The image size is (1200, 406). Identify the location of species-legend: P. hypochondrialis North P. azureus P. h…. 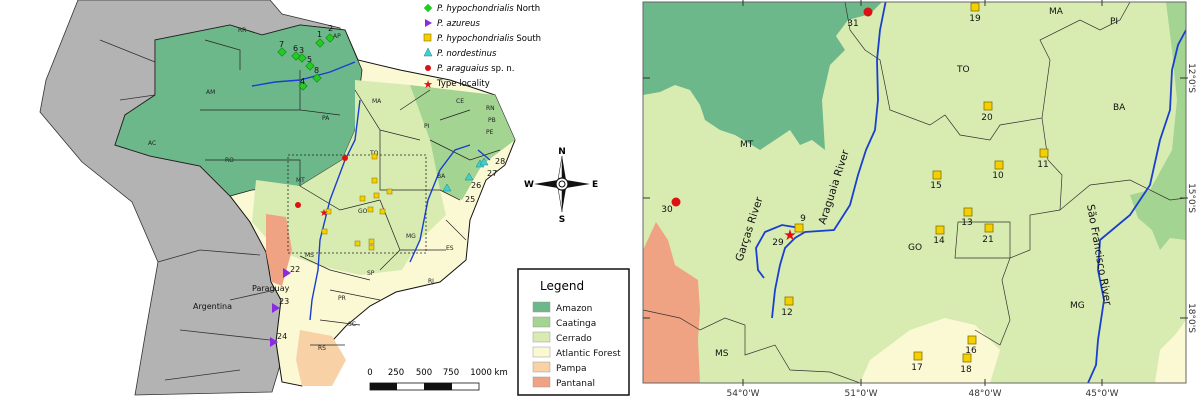
(482, 47).